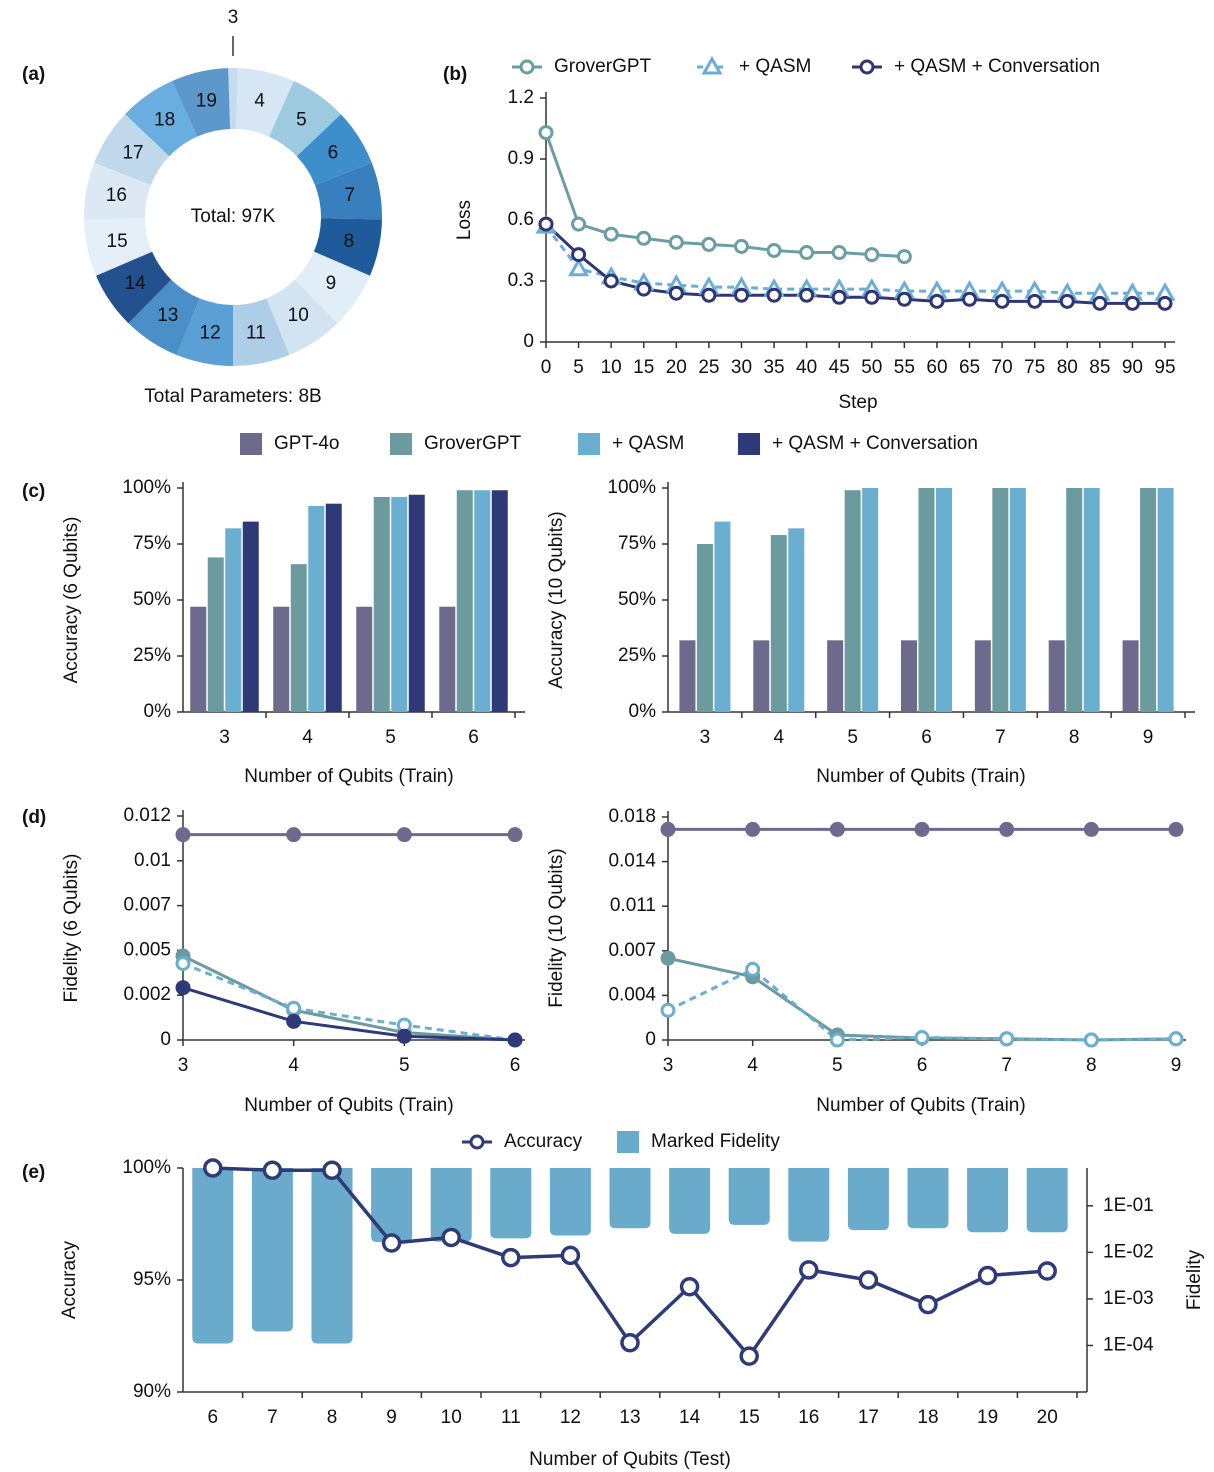 Image resolution: width=1214 pixels, height=1472 pixels. Describe the element at coordinates (875, 443) in the screenshot. I see `legend-label: + QASM + Conversation` at that location.